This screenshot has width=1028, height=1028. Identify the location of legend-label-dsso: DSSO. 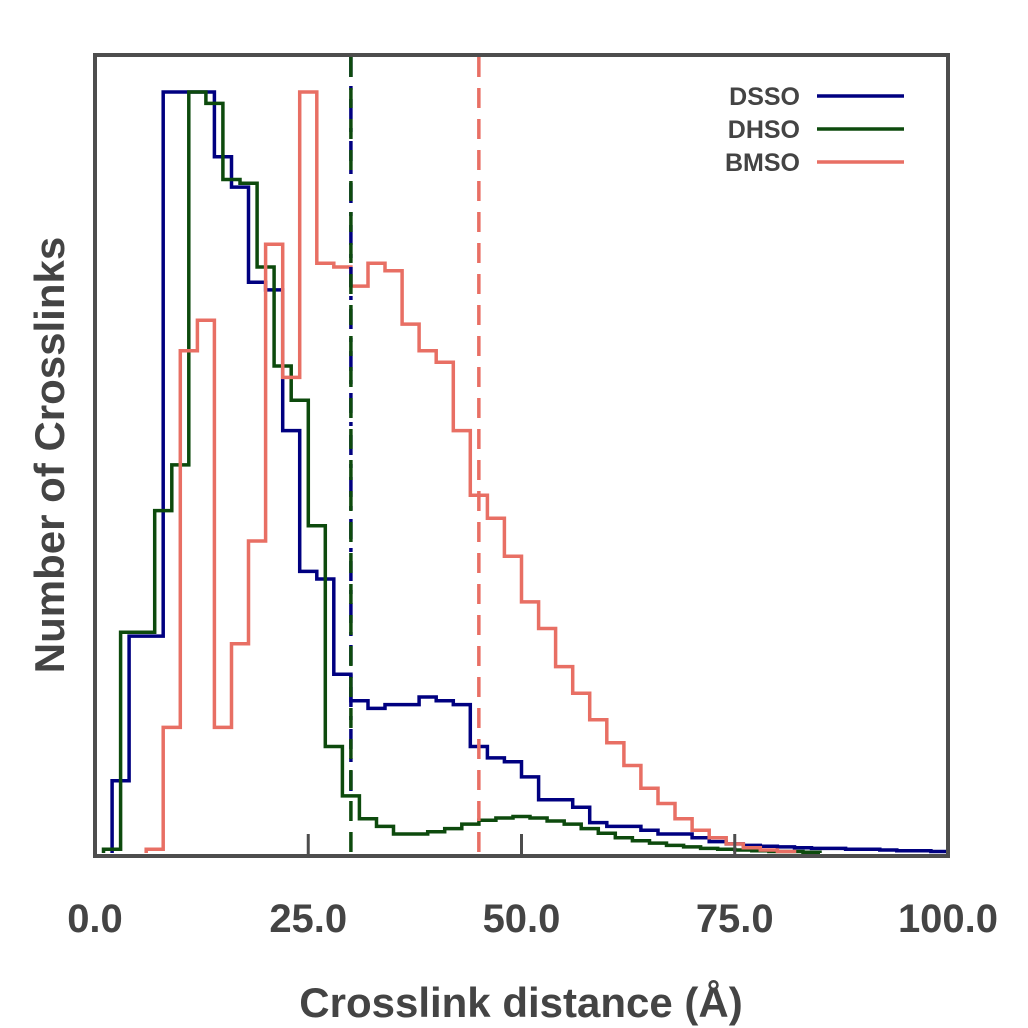
(764, 97).